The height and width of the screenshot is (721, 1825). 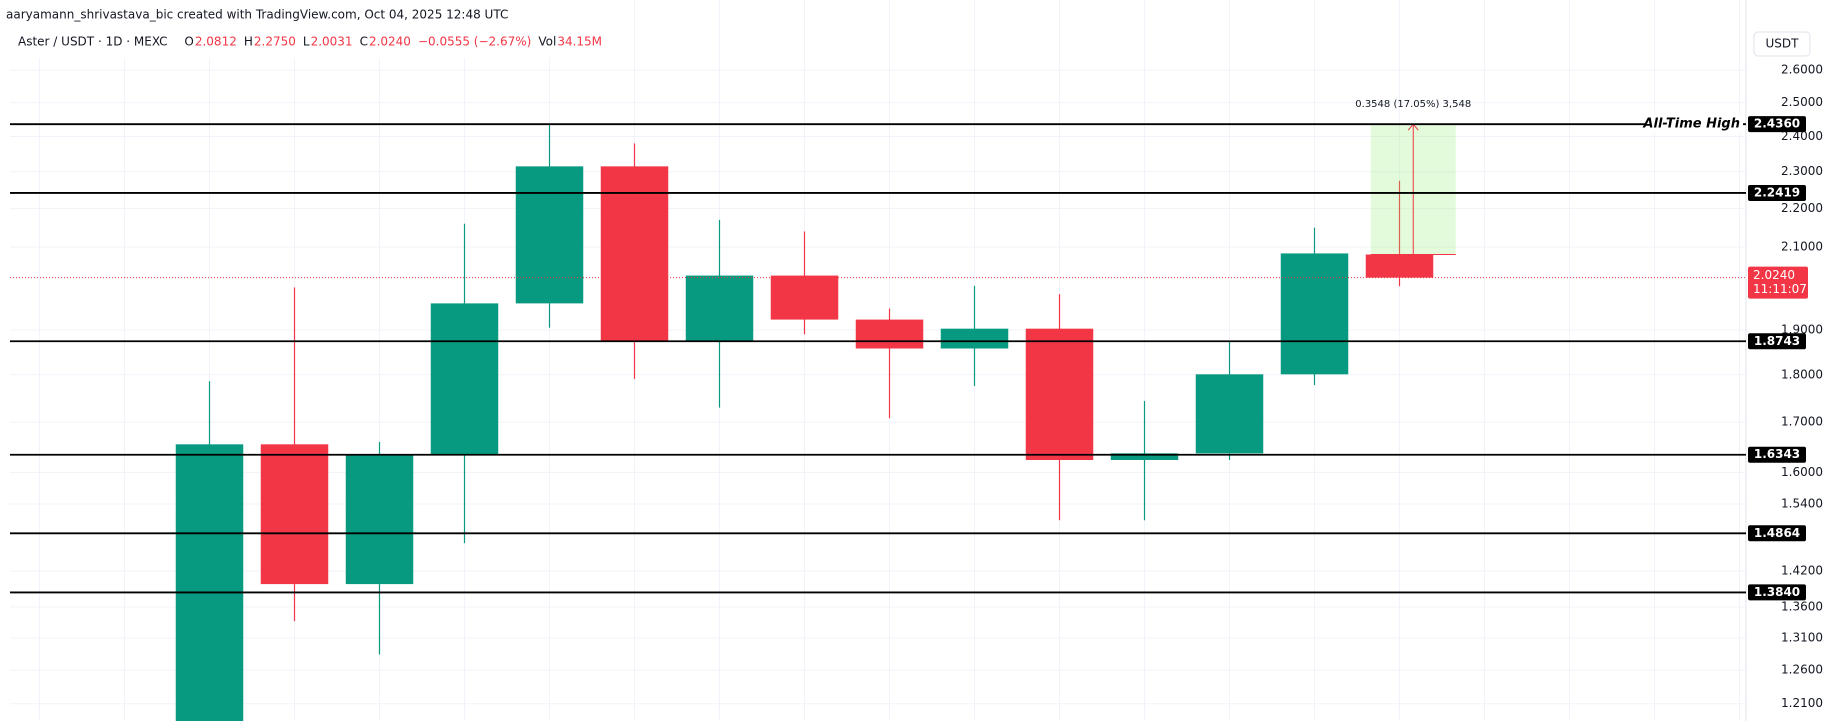 What do you see at coordinates (579, 42) in the screenshot?
I see `legend-value: 34.15M` at bounding box center [579, 42].